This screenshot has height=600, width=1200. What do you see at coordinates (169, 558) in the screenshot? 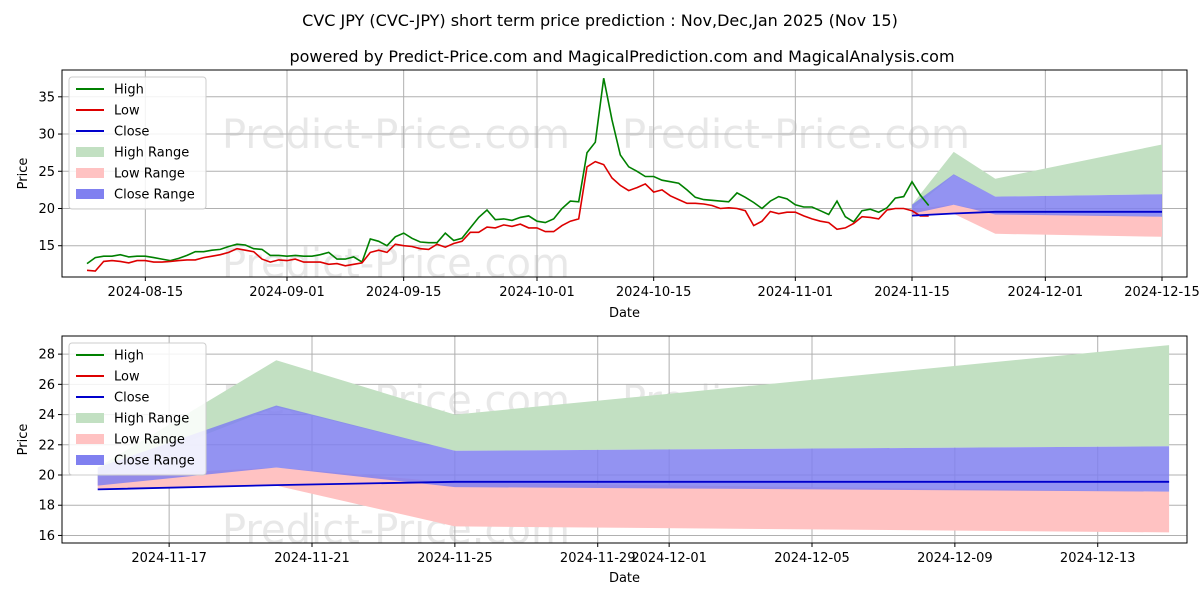
I see `x-tick-label: 2024-11-17` at bounding box center [169, 558].